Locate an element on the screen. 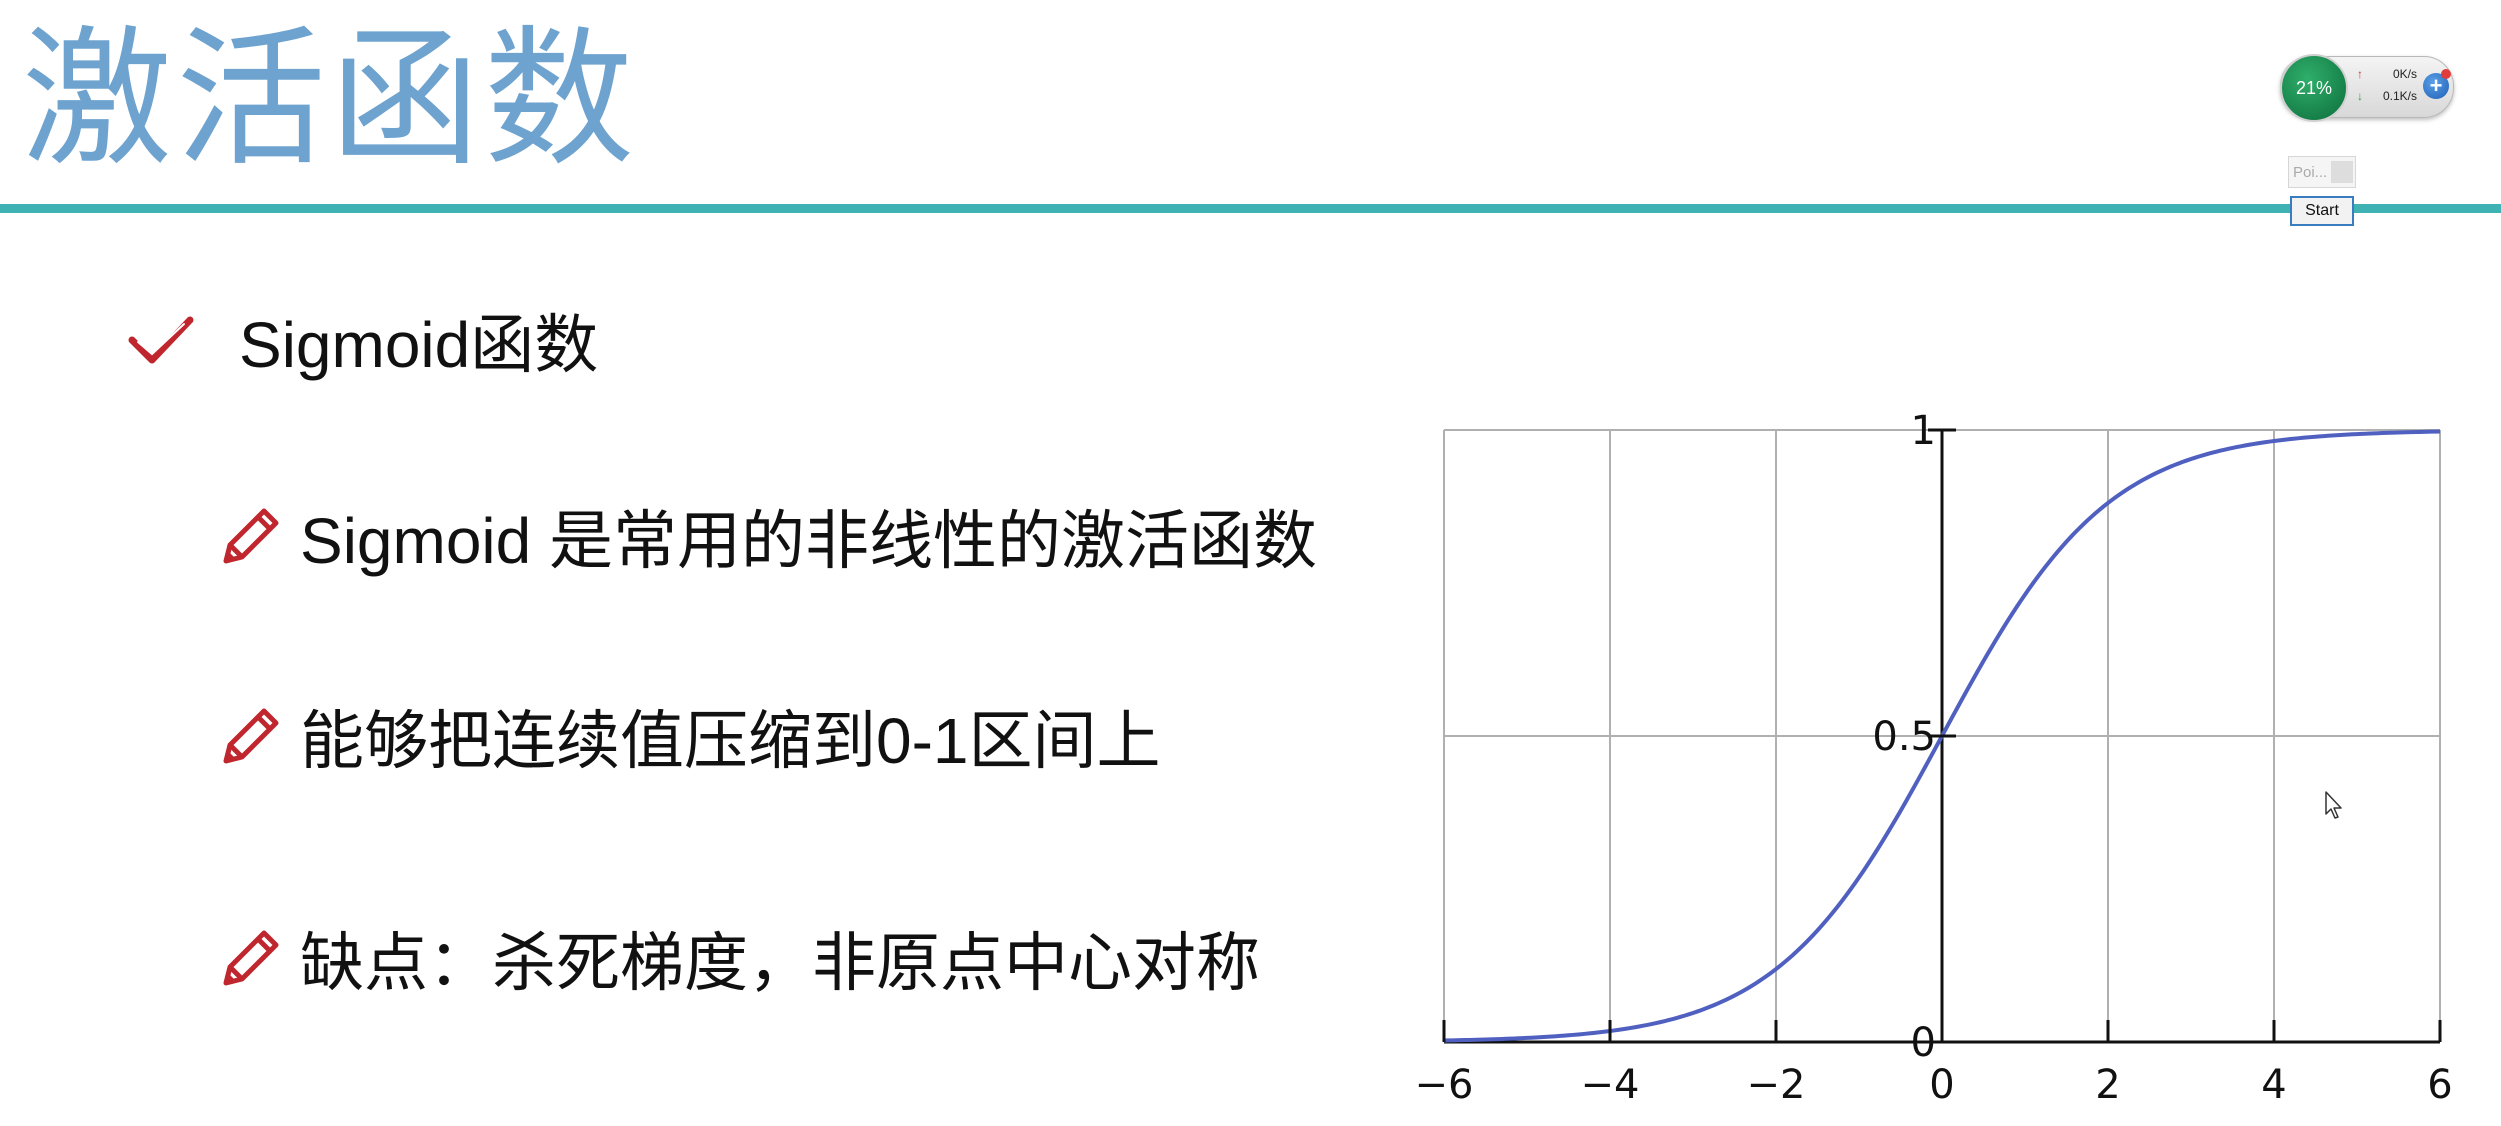  sub-bullet-2: 能够把连续值压缩到0-1区间上 is located at coordinates (689, 736).